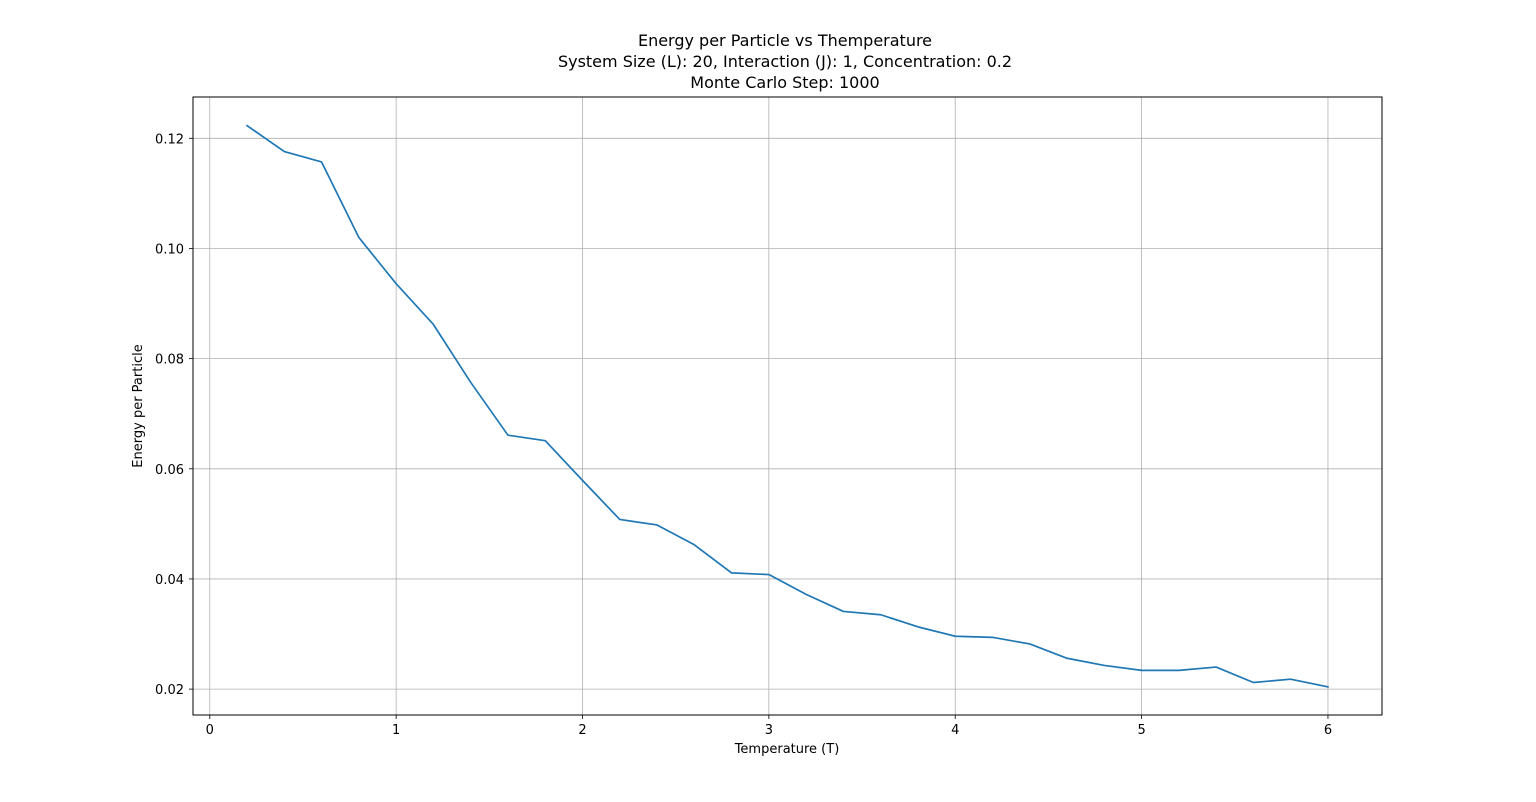 The image size is (1536, 802). Describe the element at coordinates (169, 470) in the screenshot. I see `y-tick-label: 0.06` at that location.